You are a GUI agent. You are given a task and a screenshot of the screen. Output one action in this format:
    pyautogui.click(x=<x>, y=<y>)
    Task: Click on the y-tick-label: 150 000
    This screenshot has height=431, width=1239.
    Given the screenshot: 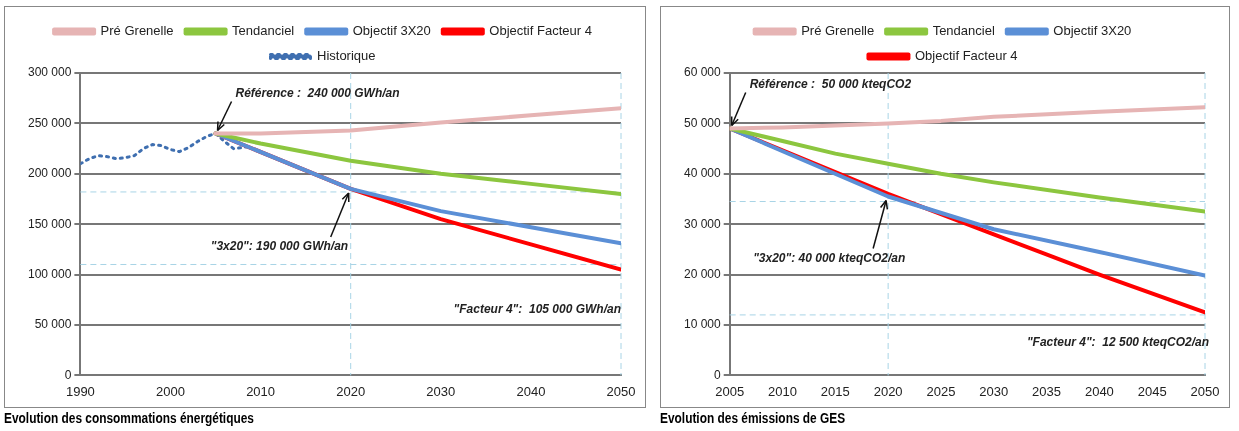 What is the action you would take?
    pyautogui.click(x=49, y=223)
    